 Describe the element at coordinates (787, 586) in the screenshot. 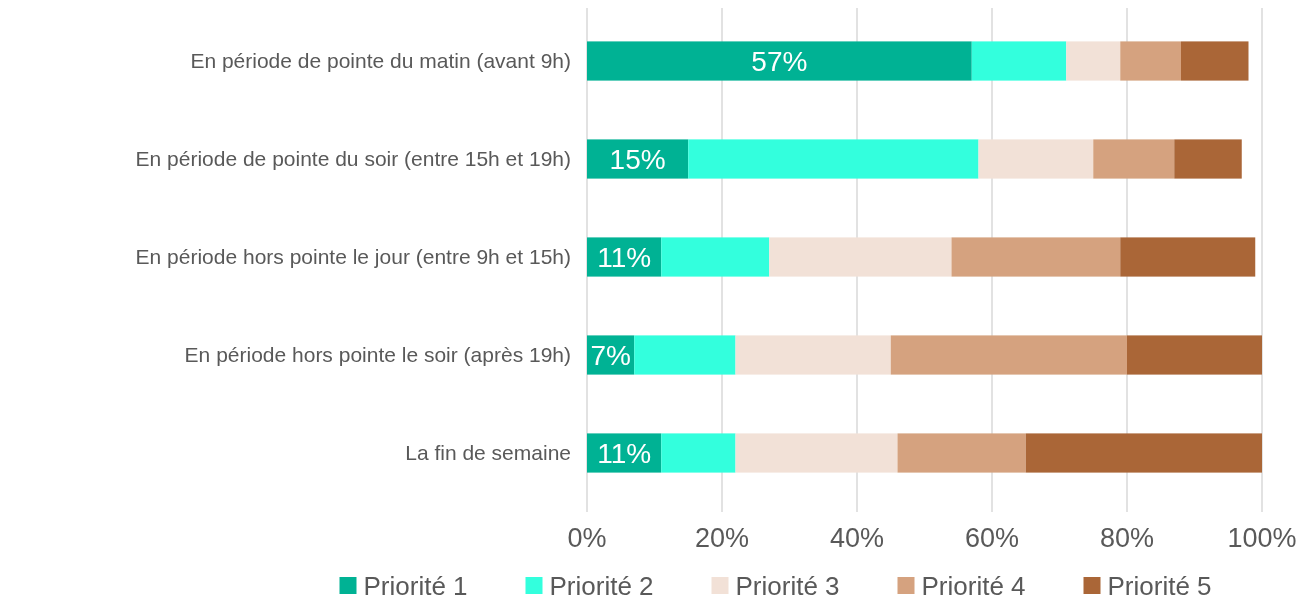

I see `legend-label: Priorité 3` at that location.